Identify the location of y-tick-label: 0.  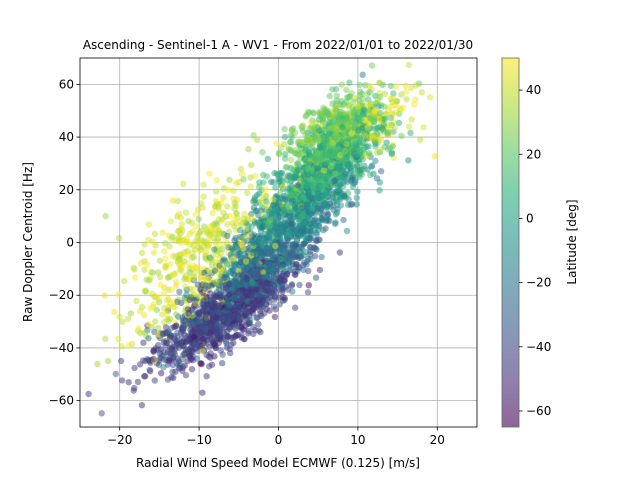
(70, 243).